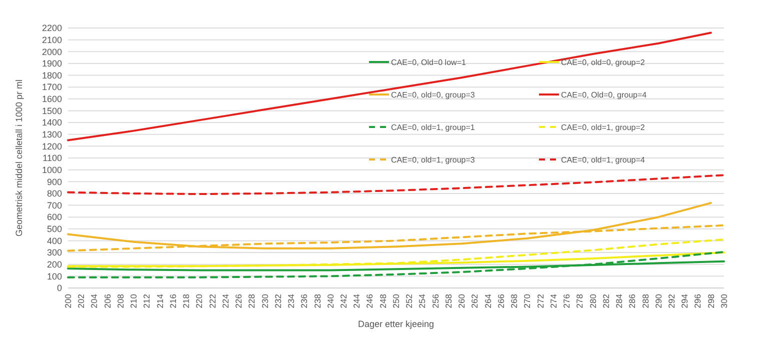  I want to click on x-tick-label: 210, so click(133, 301).